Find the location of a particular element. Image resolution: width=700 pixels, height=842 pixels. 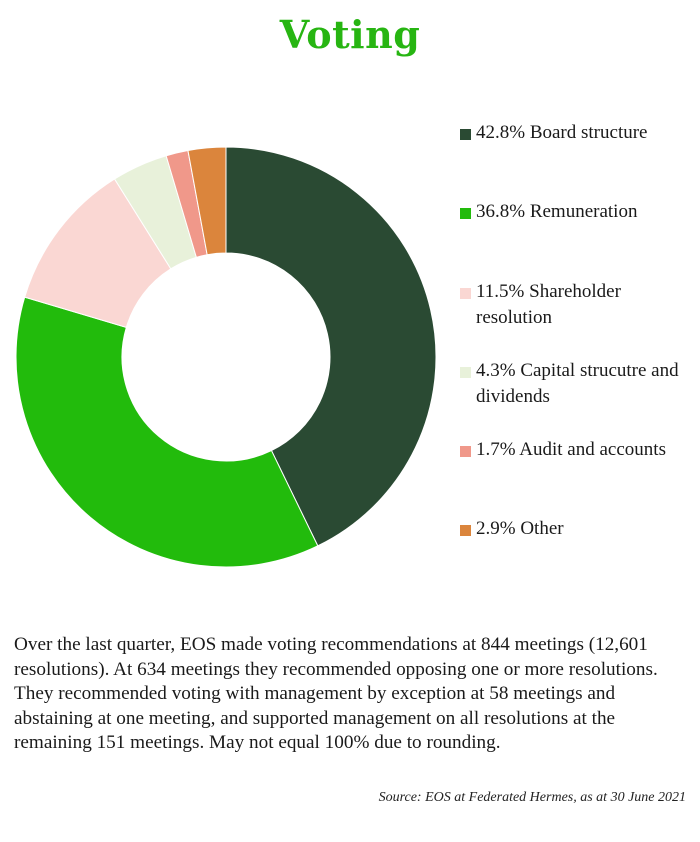

slice-other is located at coordinates (207, 201).